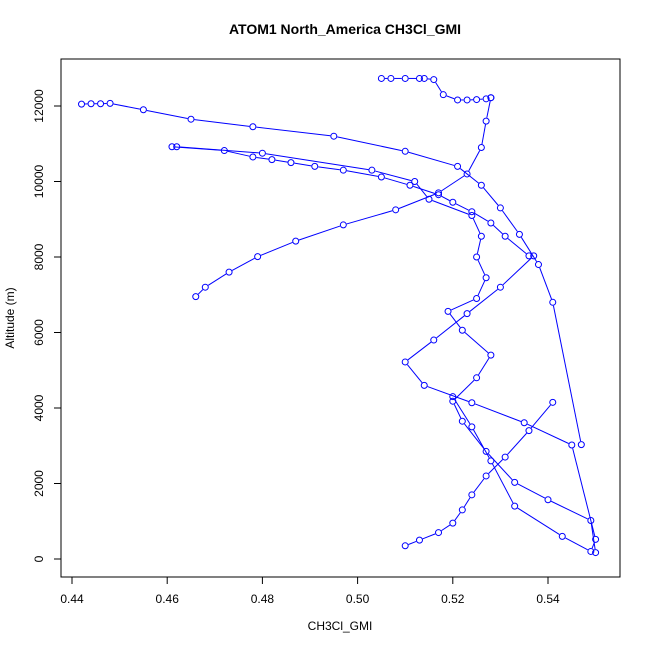 This screenshot has height=650, width=650. Describe the element at coordinates (39, 332) in the screenshot. I see `y-tick-label: 6000` at that location.